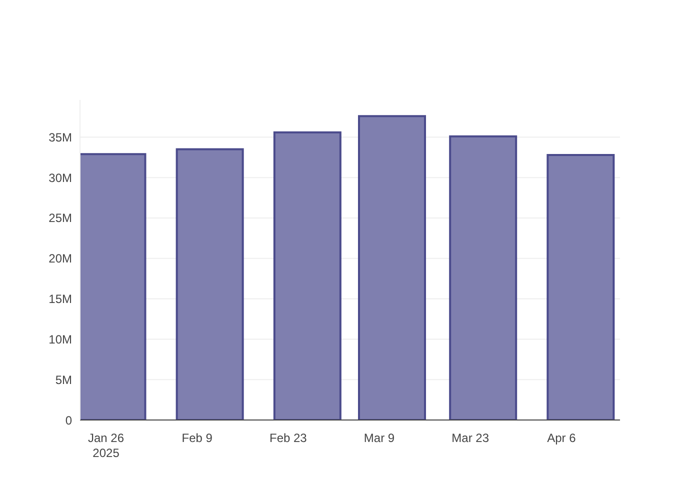 The height and width of the screenshot is (500, 700). What do you see at coordinates (68, 420) in the screenshot?
I see `y-tick-label: 0` at bounding box center [68, 420].